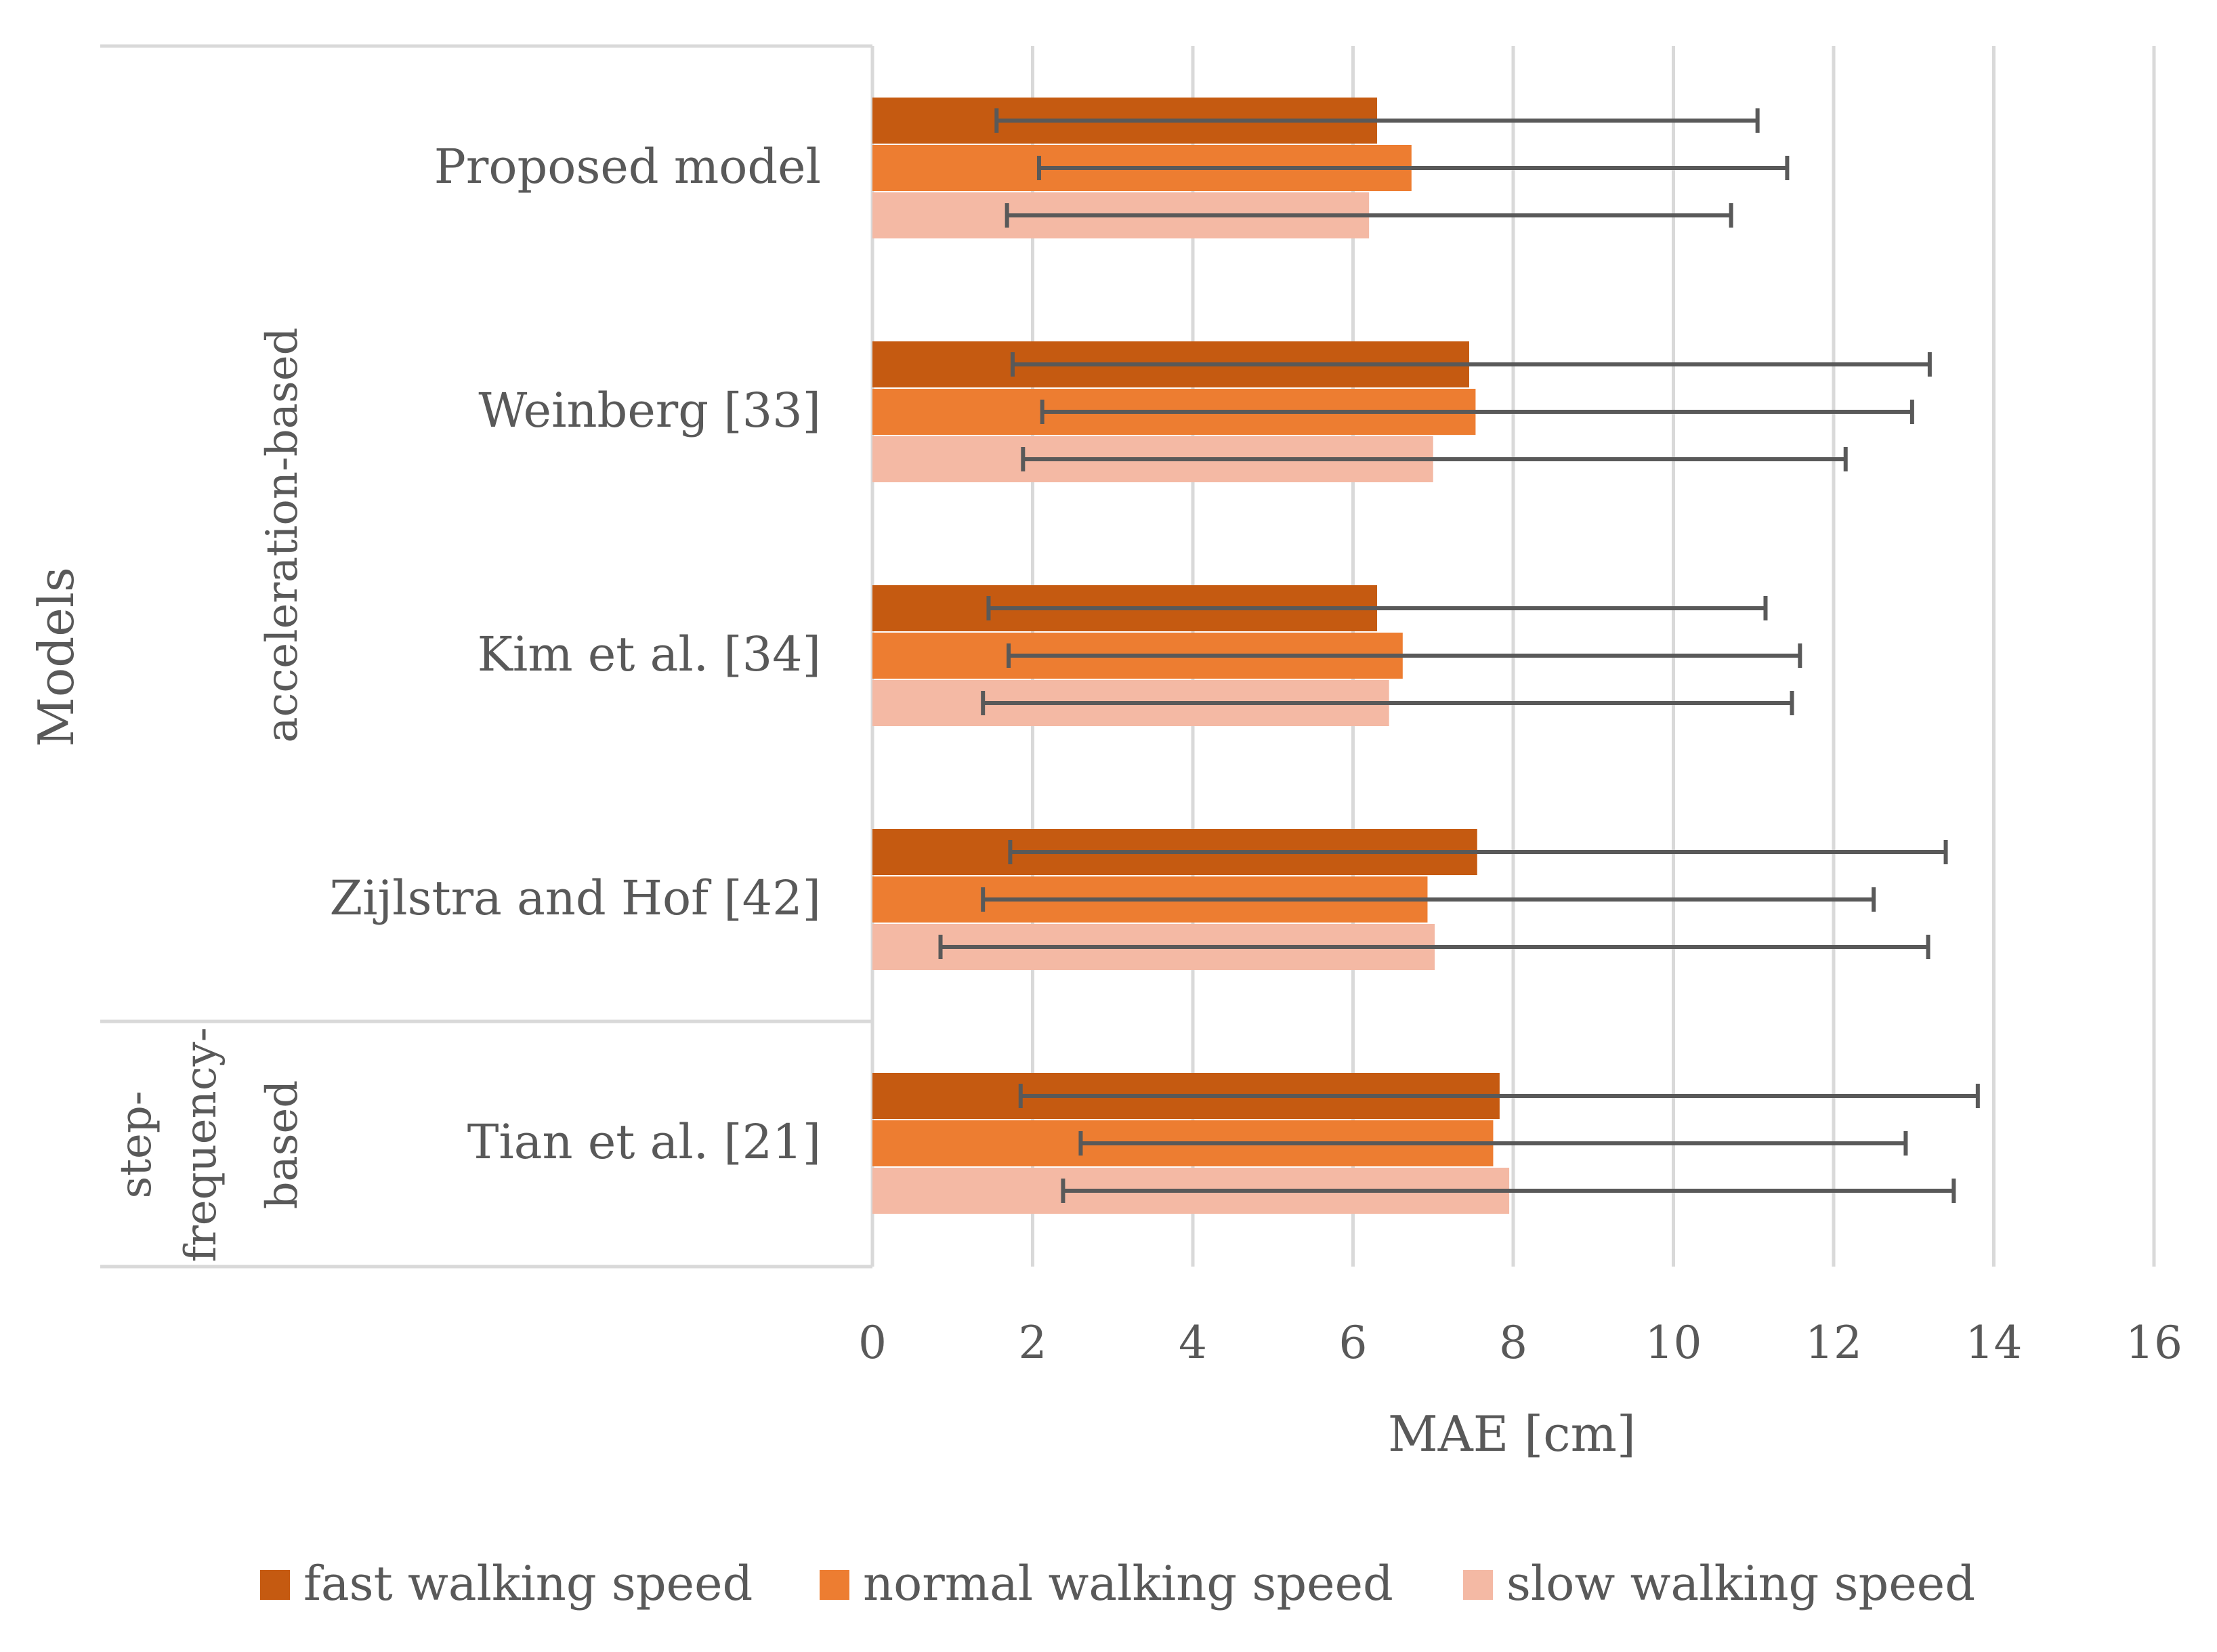 Image resolution: width=2217 pixels, height=1652 pixels. Describe the element at coordinates (2154, 1343) in the screenshot. I see `x-tick-label: 16` at that location.